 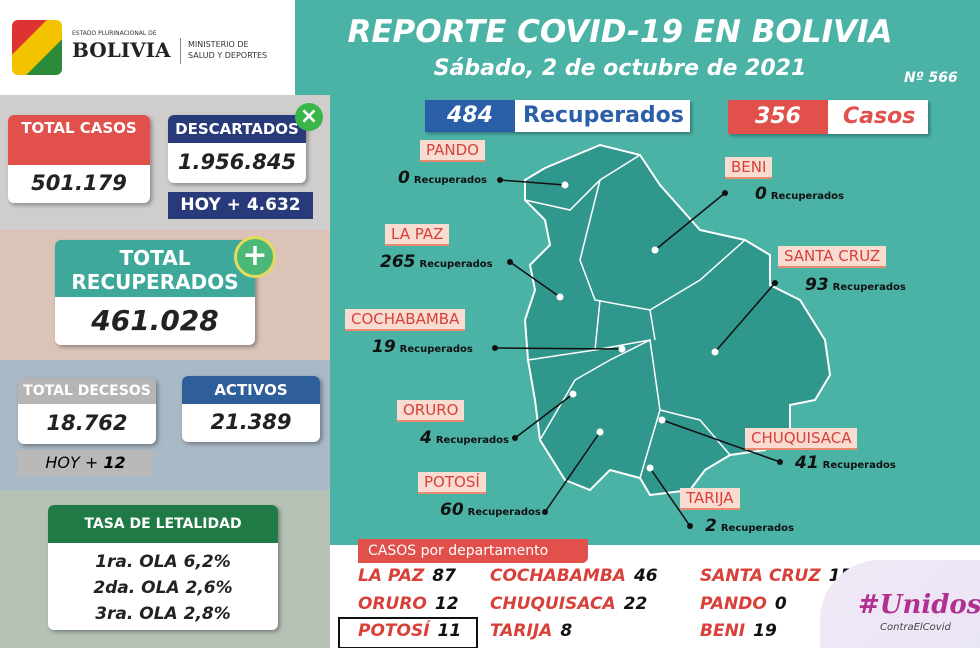 I want to click on stat-label: TOTAL RECUPERADOS, so click(x=155, y=268).